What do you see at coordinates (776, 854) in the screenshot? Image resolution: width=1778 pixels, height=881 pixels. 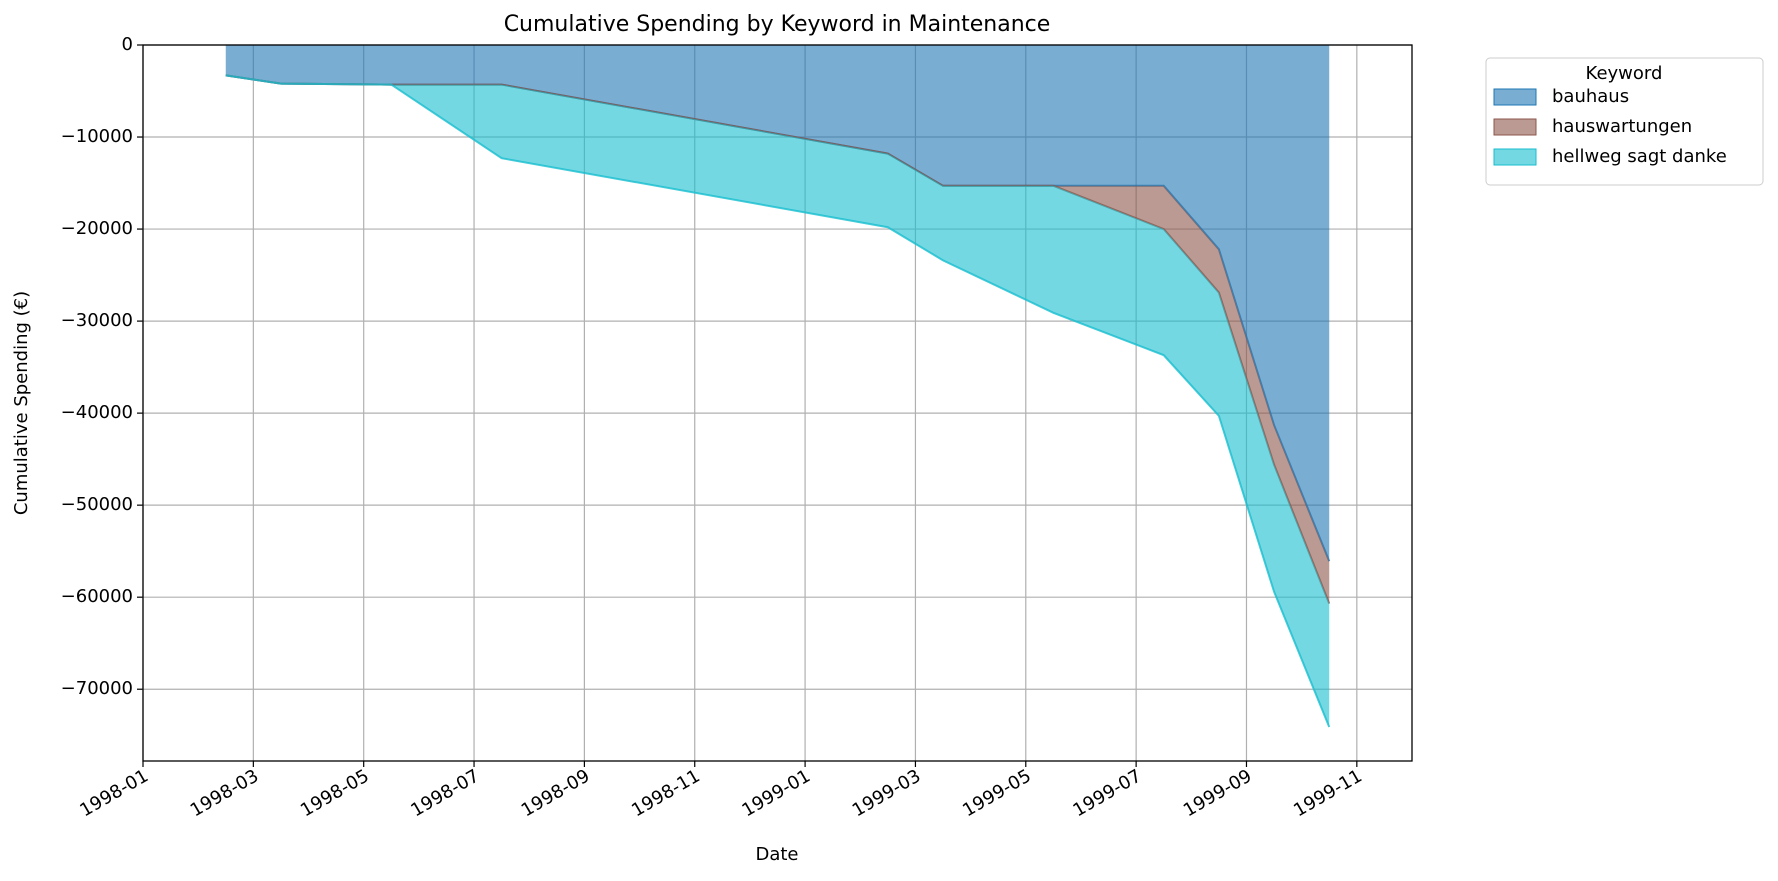 I see `x-axis-label: Date` at bounding box center [776, 854].